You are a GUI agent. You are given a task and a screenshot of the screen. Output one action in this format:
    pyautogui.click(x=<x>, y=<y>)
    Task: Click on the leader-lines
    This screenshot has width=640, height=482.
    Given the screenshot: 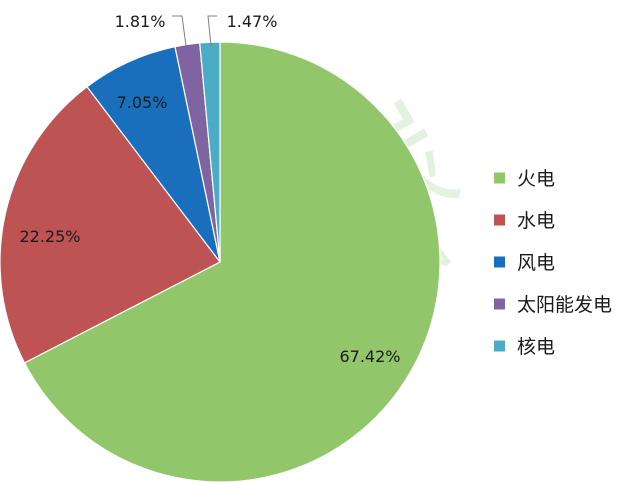 What is the action you would take?
    pyautogui.click(x=194, y=31)
    